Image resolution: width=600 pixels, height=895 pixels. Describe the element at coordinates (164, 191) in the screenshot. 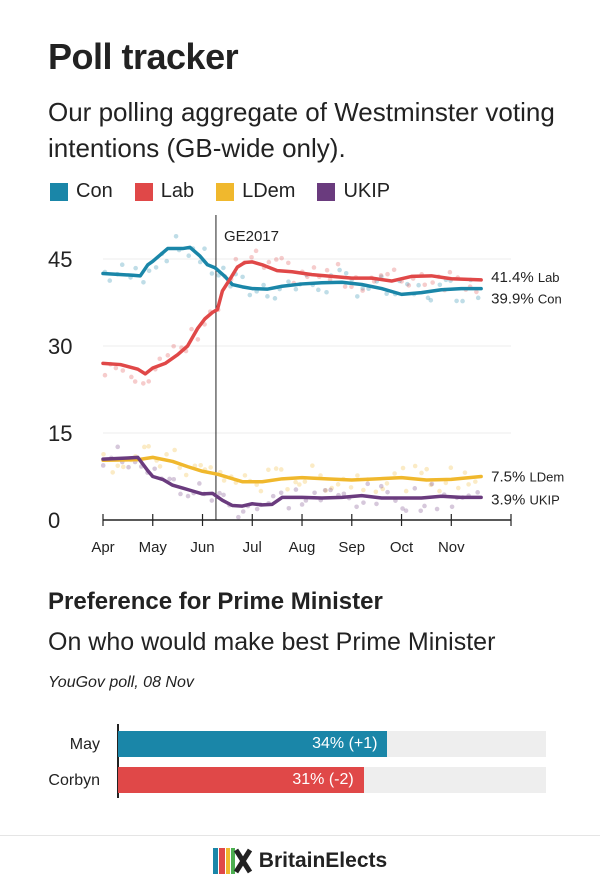

I see `legend-item-lab: Lab` at that location.